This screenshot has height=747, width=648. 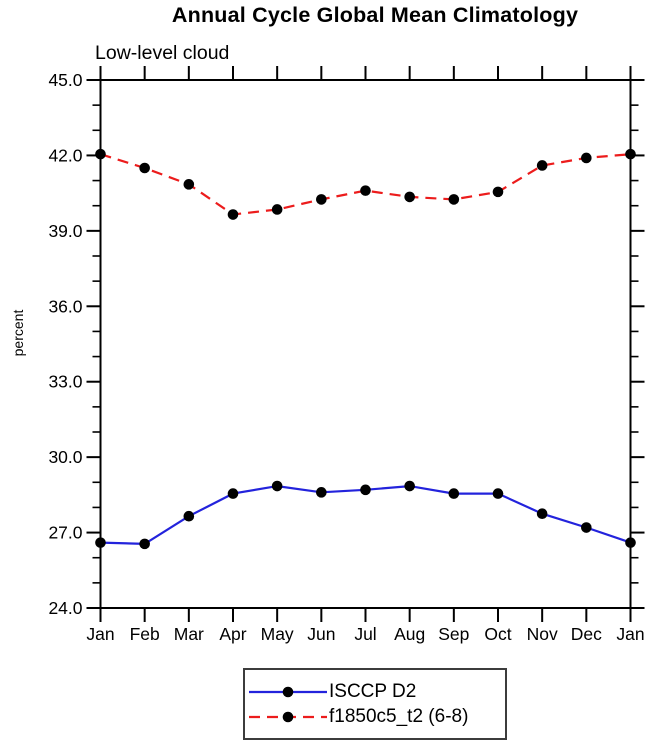 I want to click on x-tick-label: Nov, so click(x=542, y=634).